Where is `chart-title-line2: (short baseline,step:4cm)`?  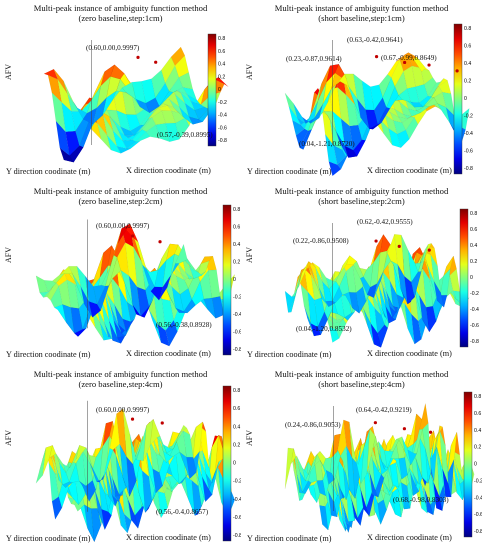
chart-title-line2: (short baseline,step:4cm) is located at coordinates (361, 384).